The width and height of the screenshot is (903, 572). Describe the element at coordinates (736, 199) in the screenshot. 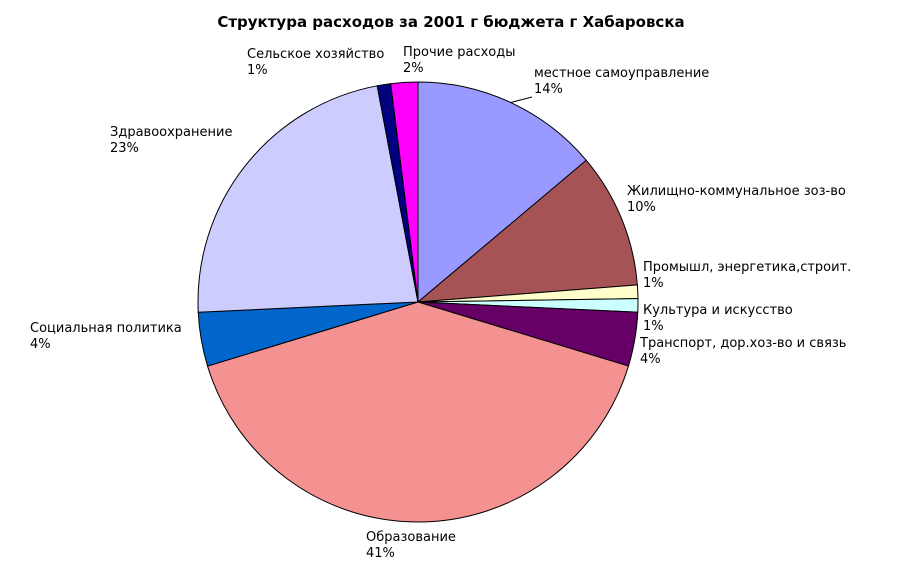

I see `slice-label: Жилищно-коммунальное зоз-во 10%` at that location.